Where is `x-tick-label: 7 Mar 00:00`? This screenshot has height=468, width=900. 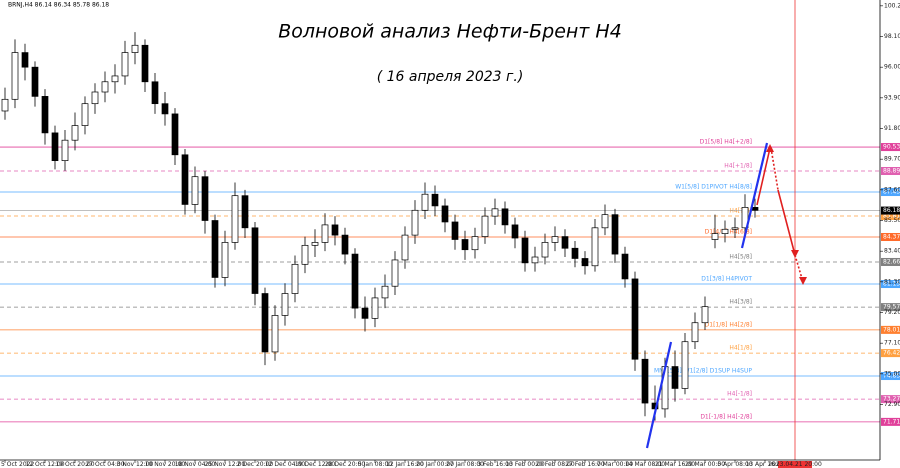 x-tick-label: 7 Mar 00:00 is located at coordinates (615, 464).